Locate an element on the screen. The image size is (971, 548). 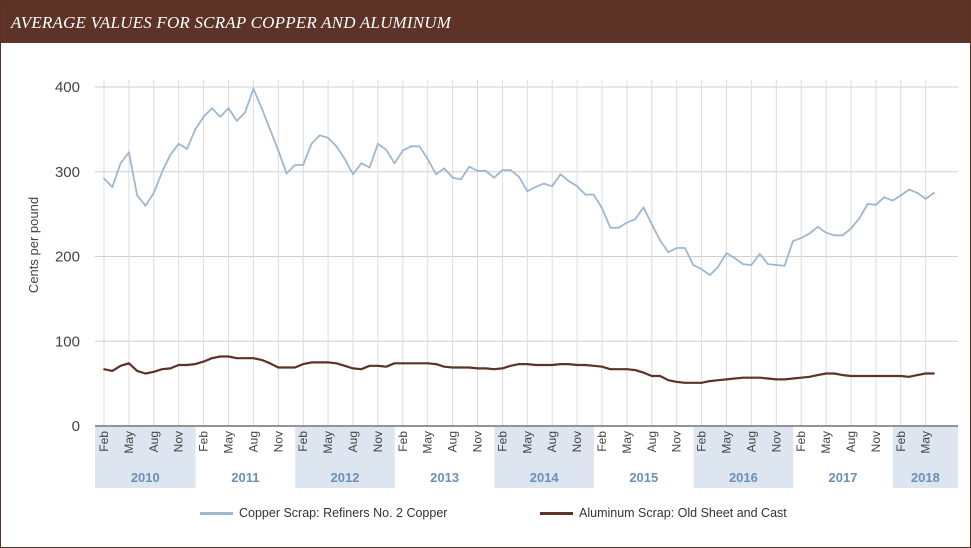
year-band-2010 is located at coordinates (145, 457).